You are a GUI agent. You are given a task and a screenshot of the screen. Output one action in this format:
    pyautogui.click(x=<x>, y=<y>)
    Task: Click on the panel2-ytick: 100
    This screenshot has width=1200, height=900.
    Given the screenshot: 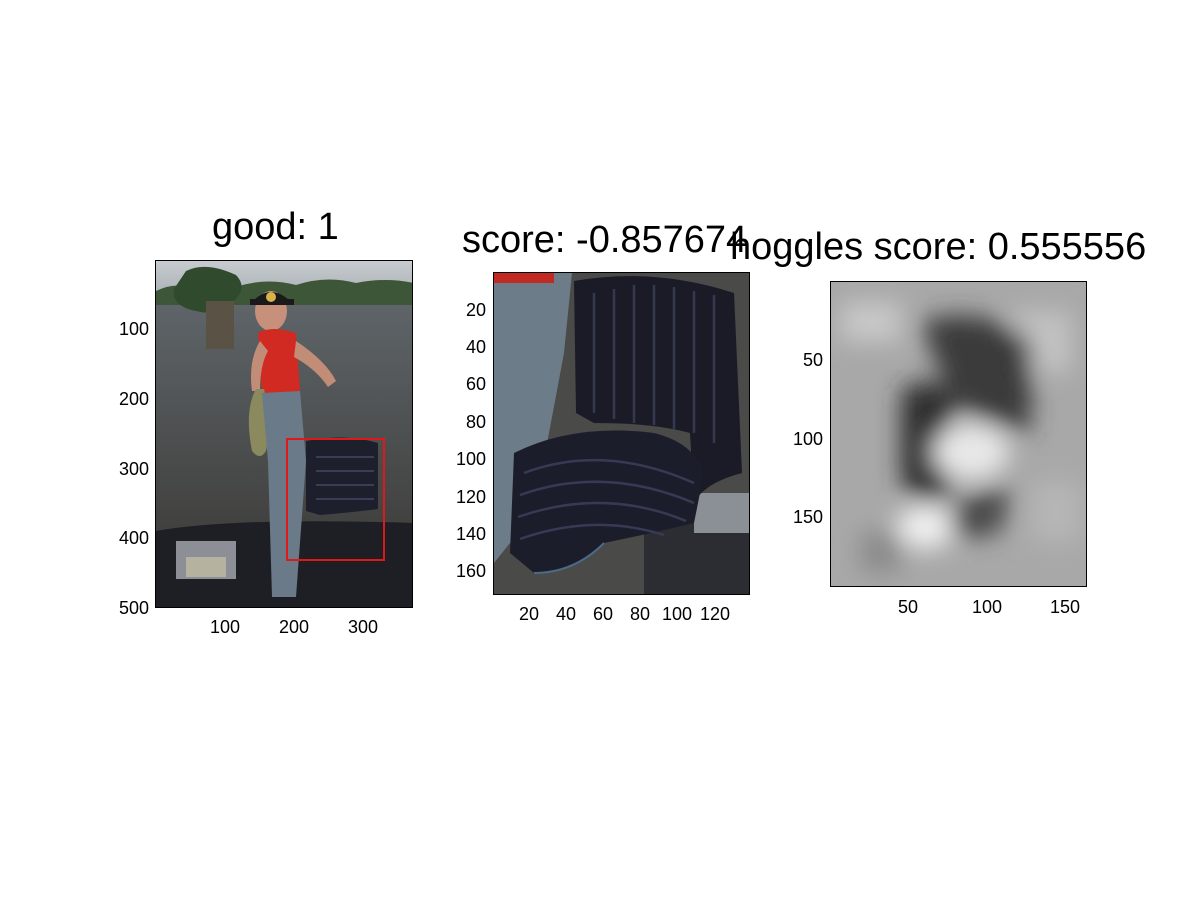 What is the action you would take?
    pyautogui.click(x=470, y=459)
    